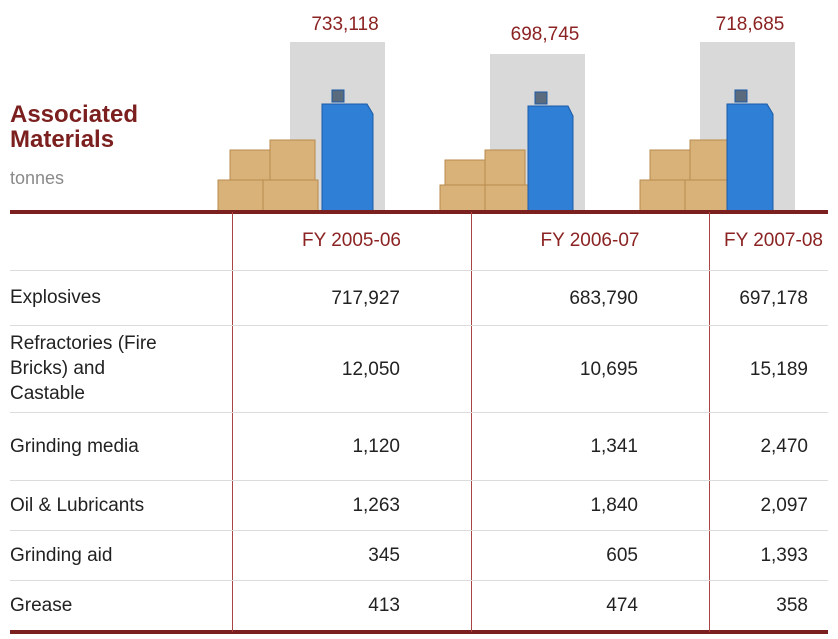 The width and height of the screenshot is (838, 639). I want to click on row-label: Explosives, so click(55, 297).